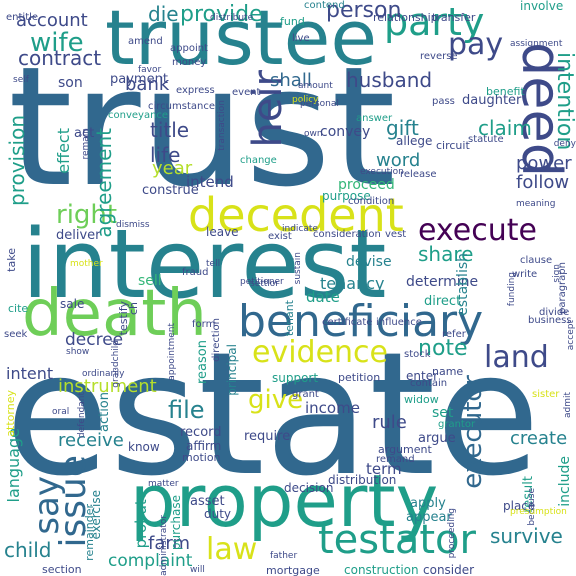  I want to click on word-amend: amend, so click(145, 41).